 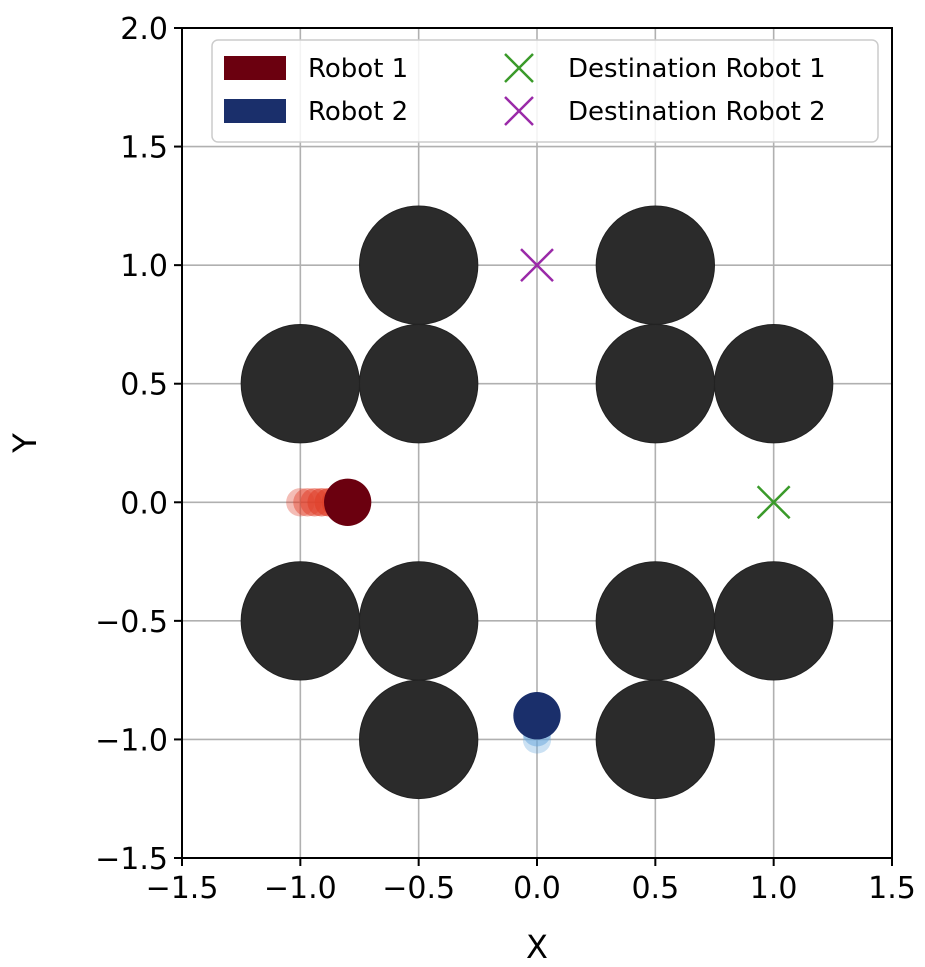 I want to click on x-axis-ticks: −1.5 −1.0 −0.5 0.0 0.5 1.0 1.5, so click(x=531, y=882).